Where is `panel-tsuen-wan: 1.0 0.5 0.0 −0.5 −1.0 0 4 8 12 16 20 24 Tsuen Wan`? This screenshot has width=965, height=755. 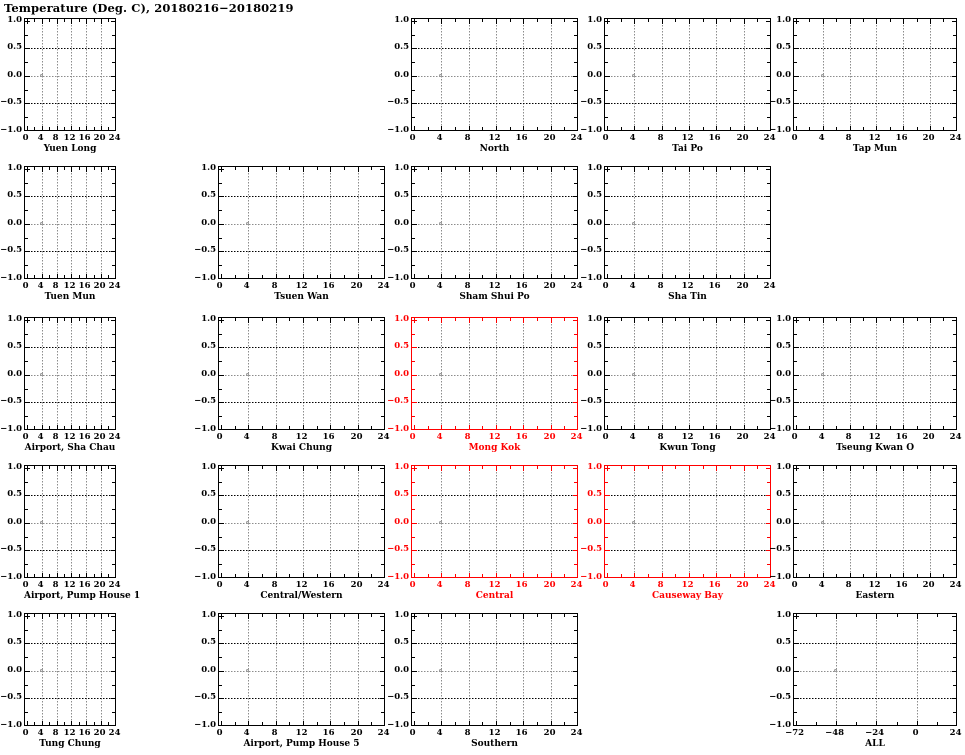
panel-tsuen-wan: 1.0 0.5 0.0 −0.5 −1.0 0 4 8 12 16 20 24 Tsuen Wan is located at coordinates (291, 230).